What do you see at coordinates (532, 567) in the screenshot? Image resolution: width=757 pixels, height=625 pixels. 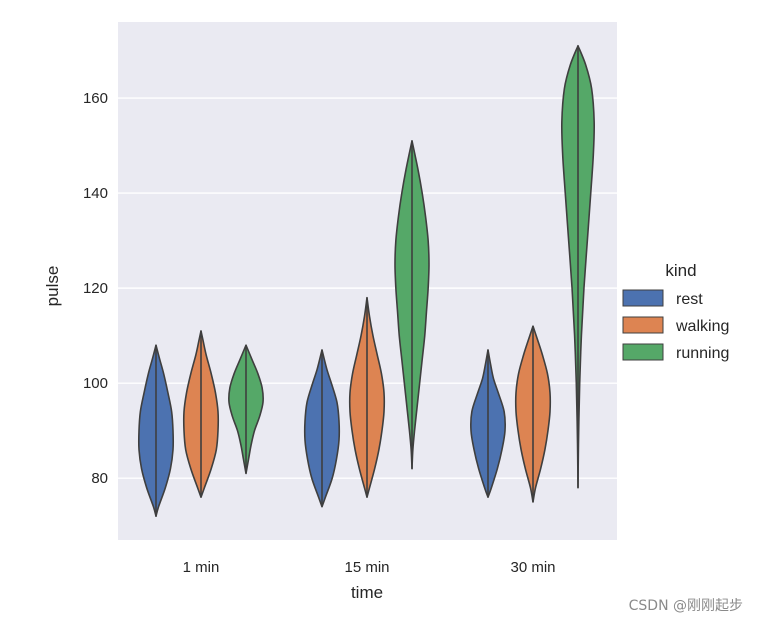 I see `x-tick-label: 30 min` at bounding box center [532, 567].